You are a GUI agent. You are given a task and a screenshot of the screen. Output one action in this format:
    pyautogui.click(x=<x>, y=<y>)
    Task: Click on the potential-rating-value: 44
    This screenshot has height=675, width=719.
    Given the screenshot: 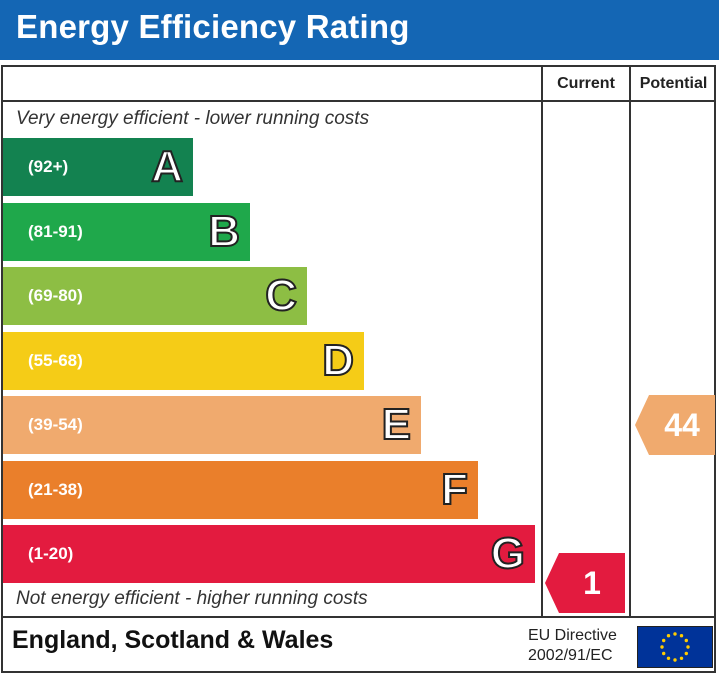 What is the action you would take?
    pyautogui.click(x=682, y=425)
    